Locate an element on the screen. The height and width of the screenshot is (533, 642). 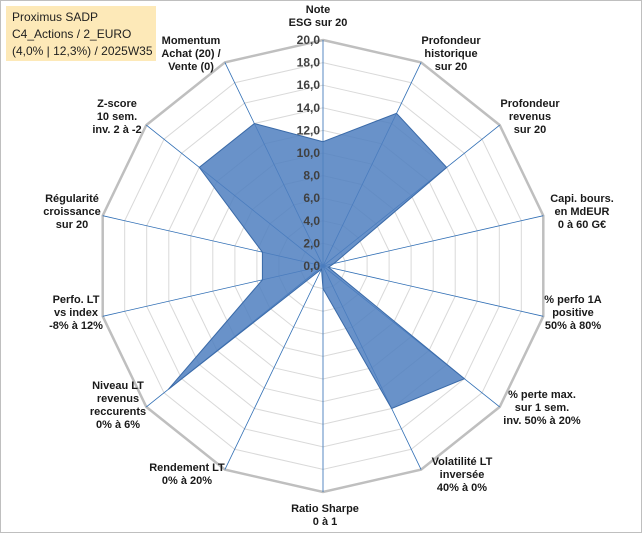
axis-label-line: inversée is located at coordinates (462, 475).